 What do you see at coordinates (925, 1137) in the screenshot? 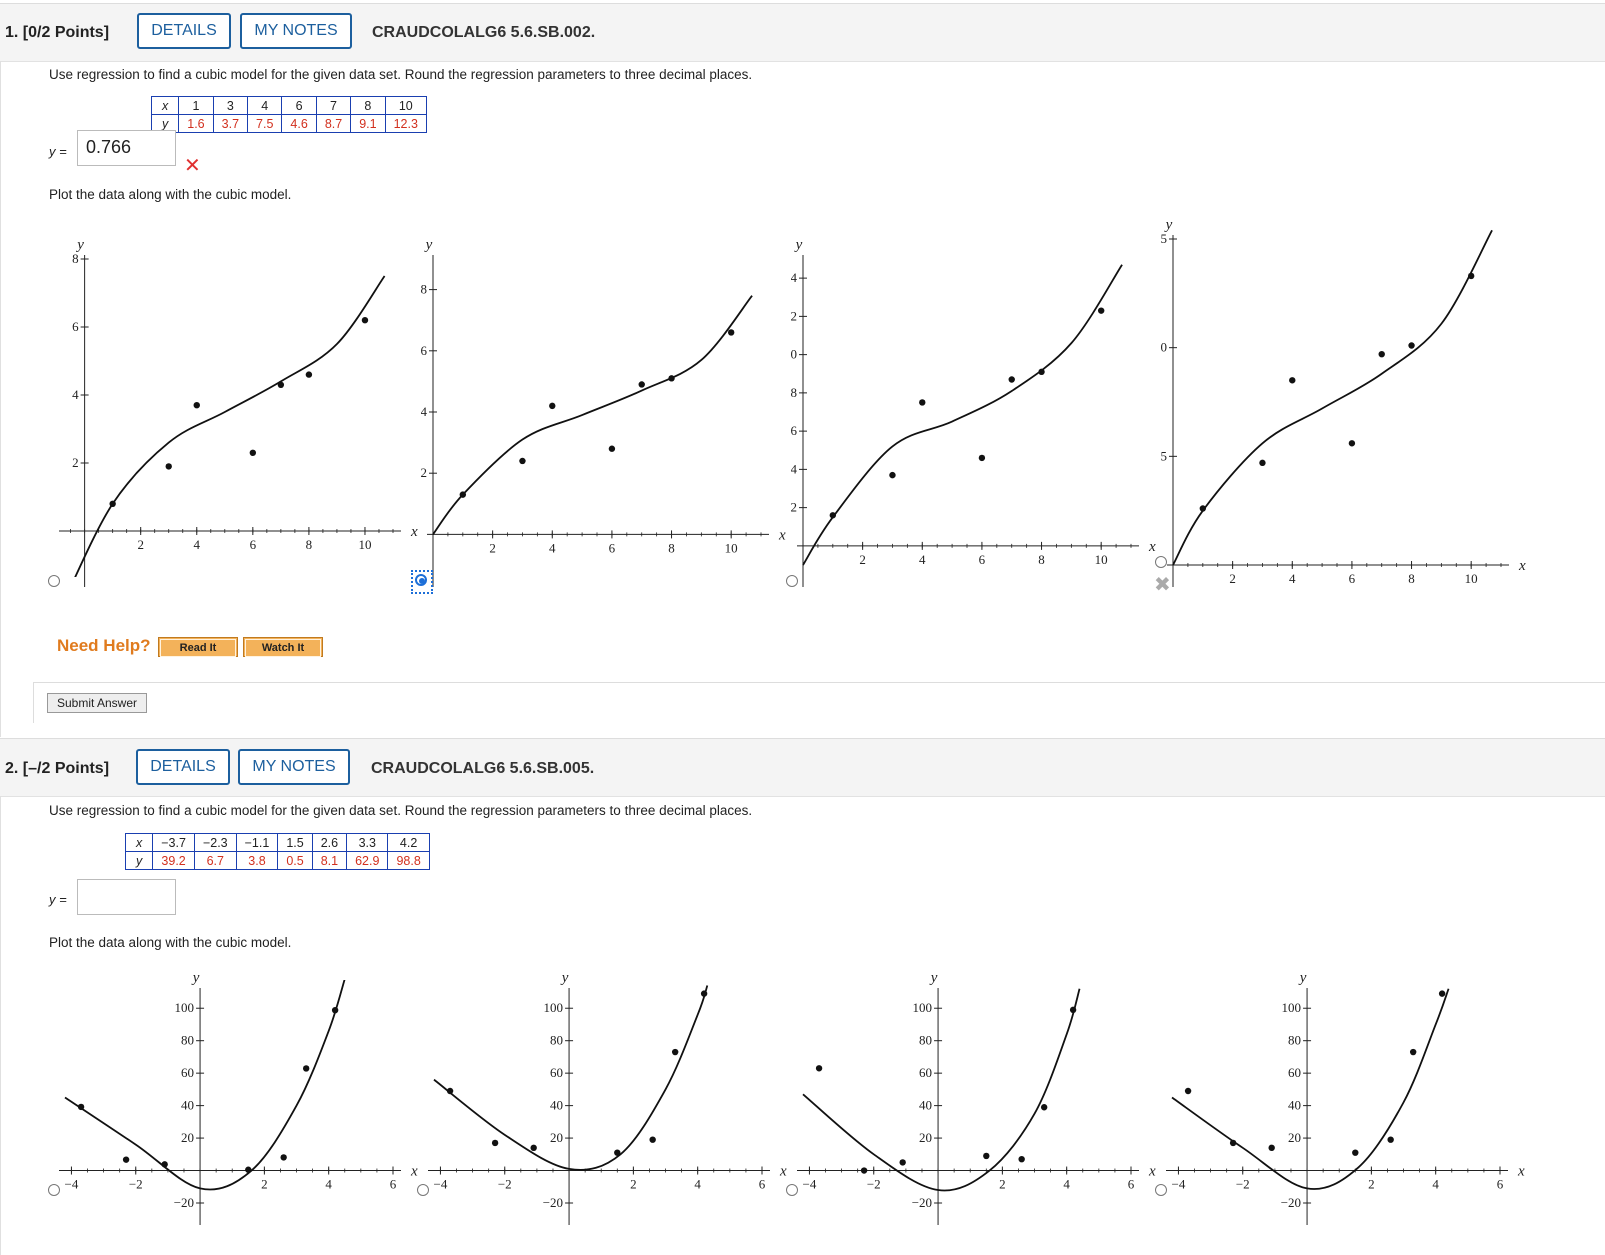
I see `y-tick-label: 20` at bounding box center [925, 1137].